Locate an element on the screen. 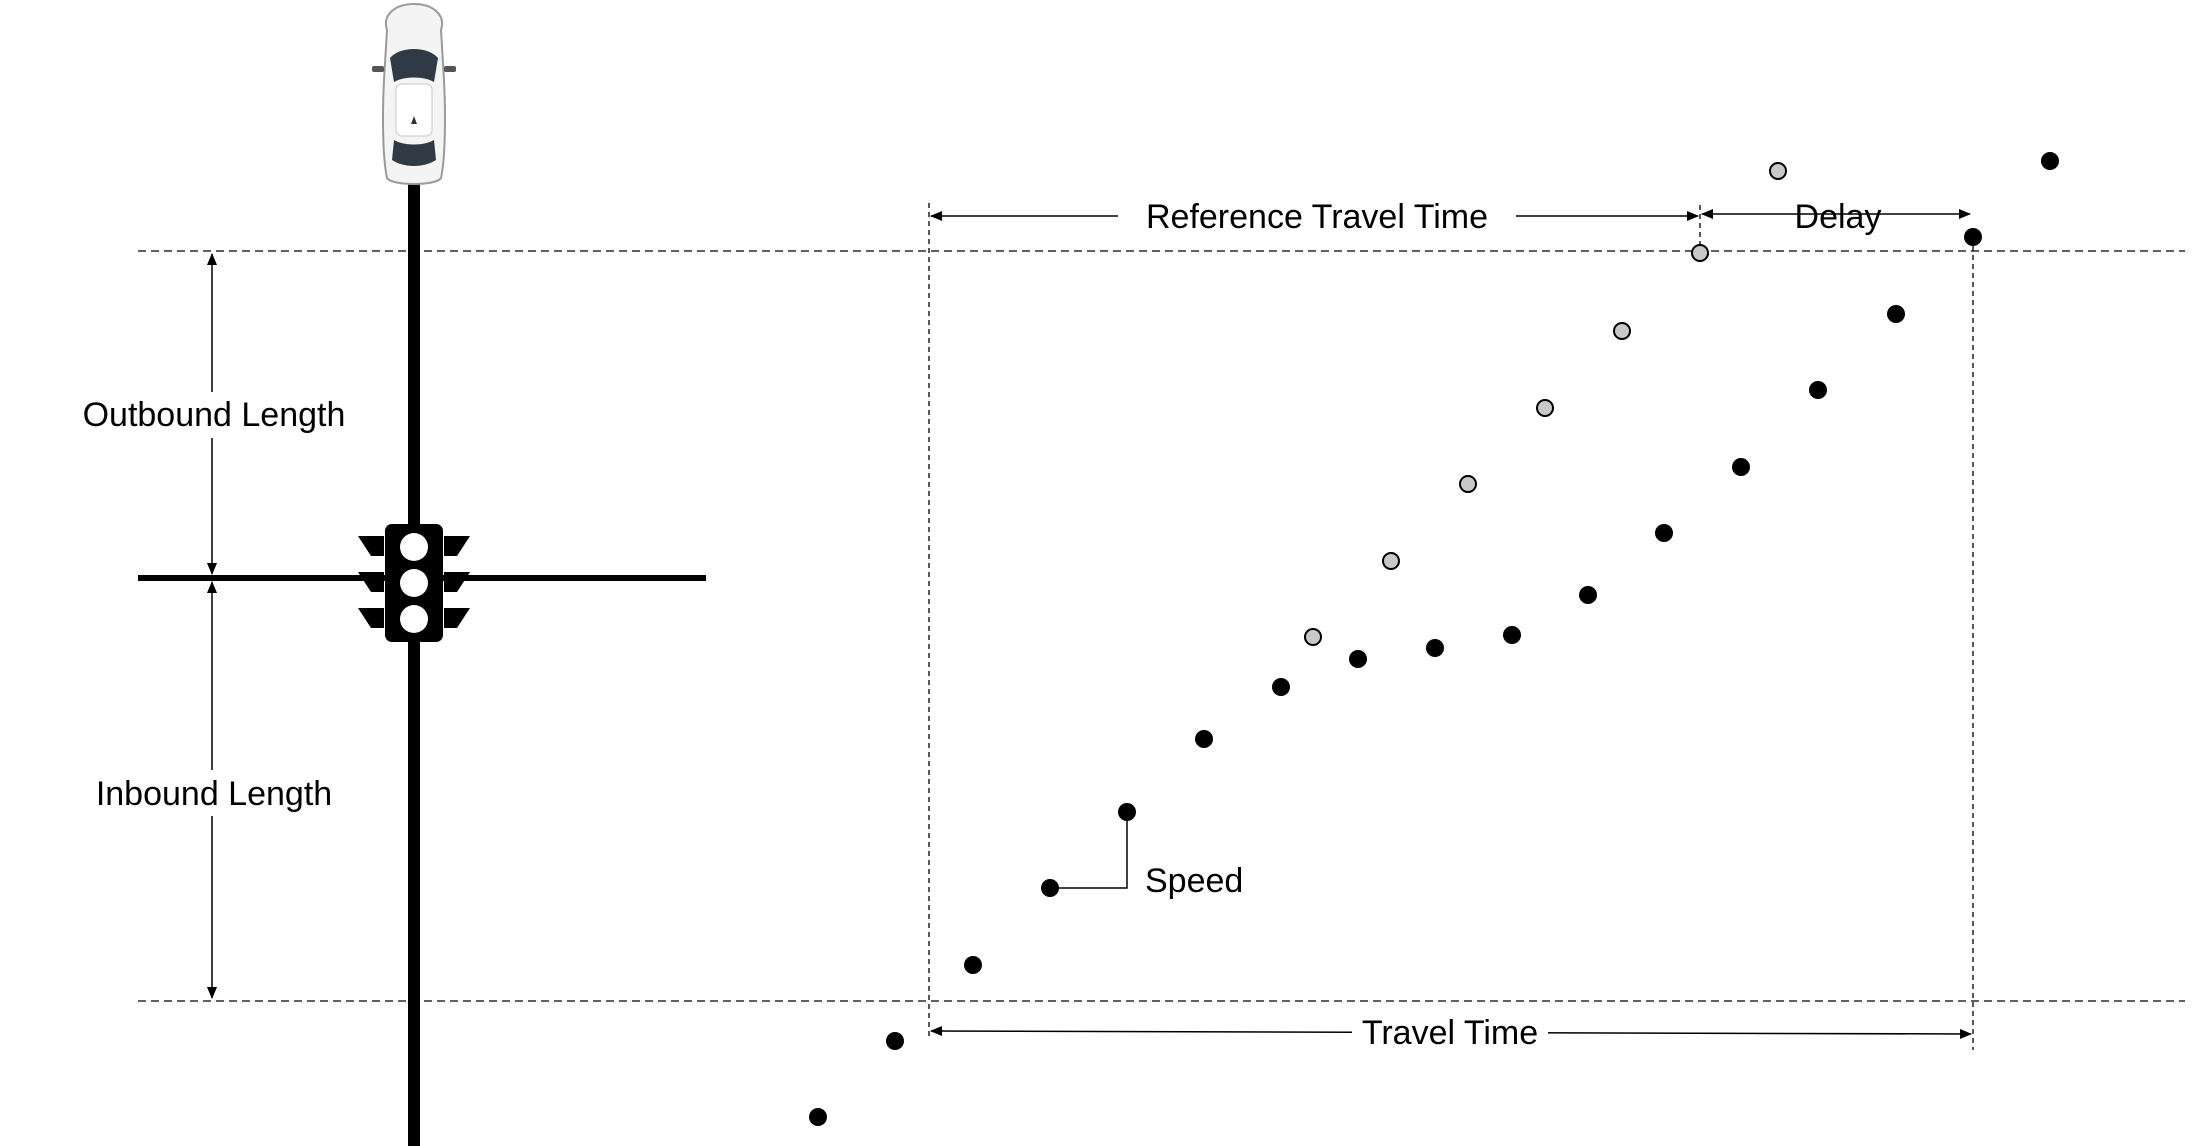  reference-points is located at coordinates (1545, 404).